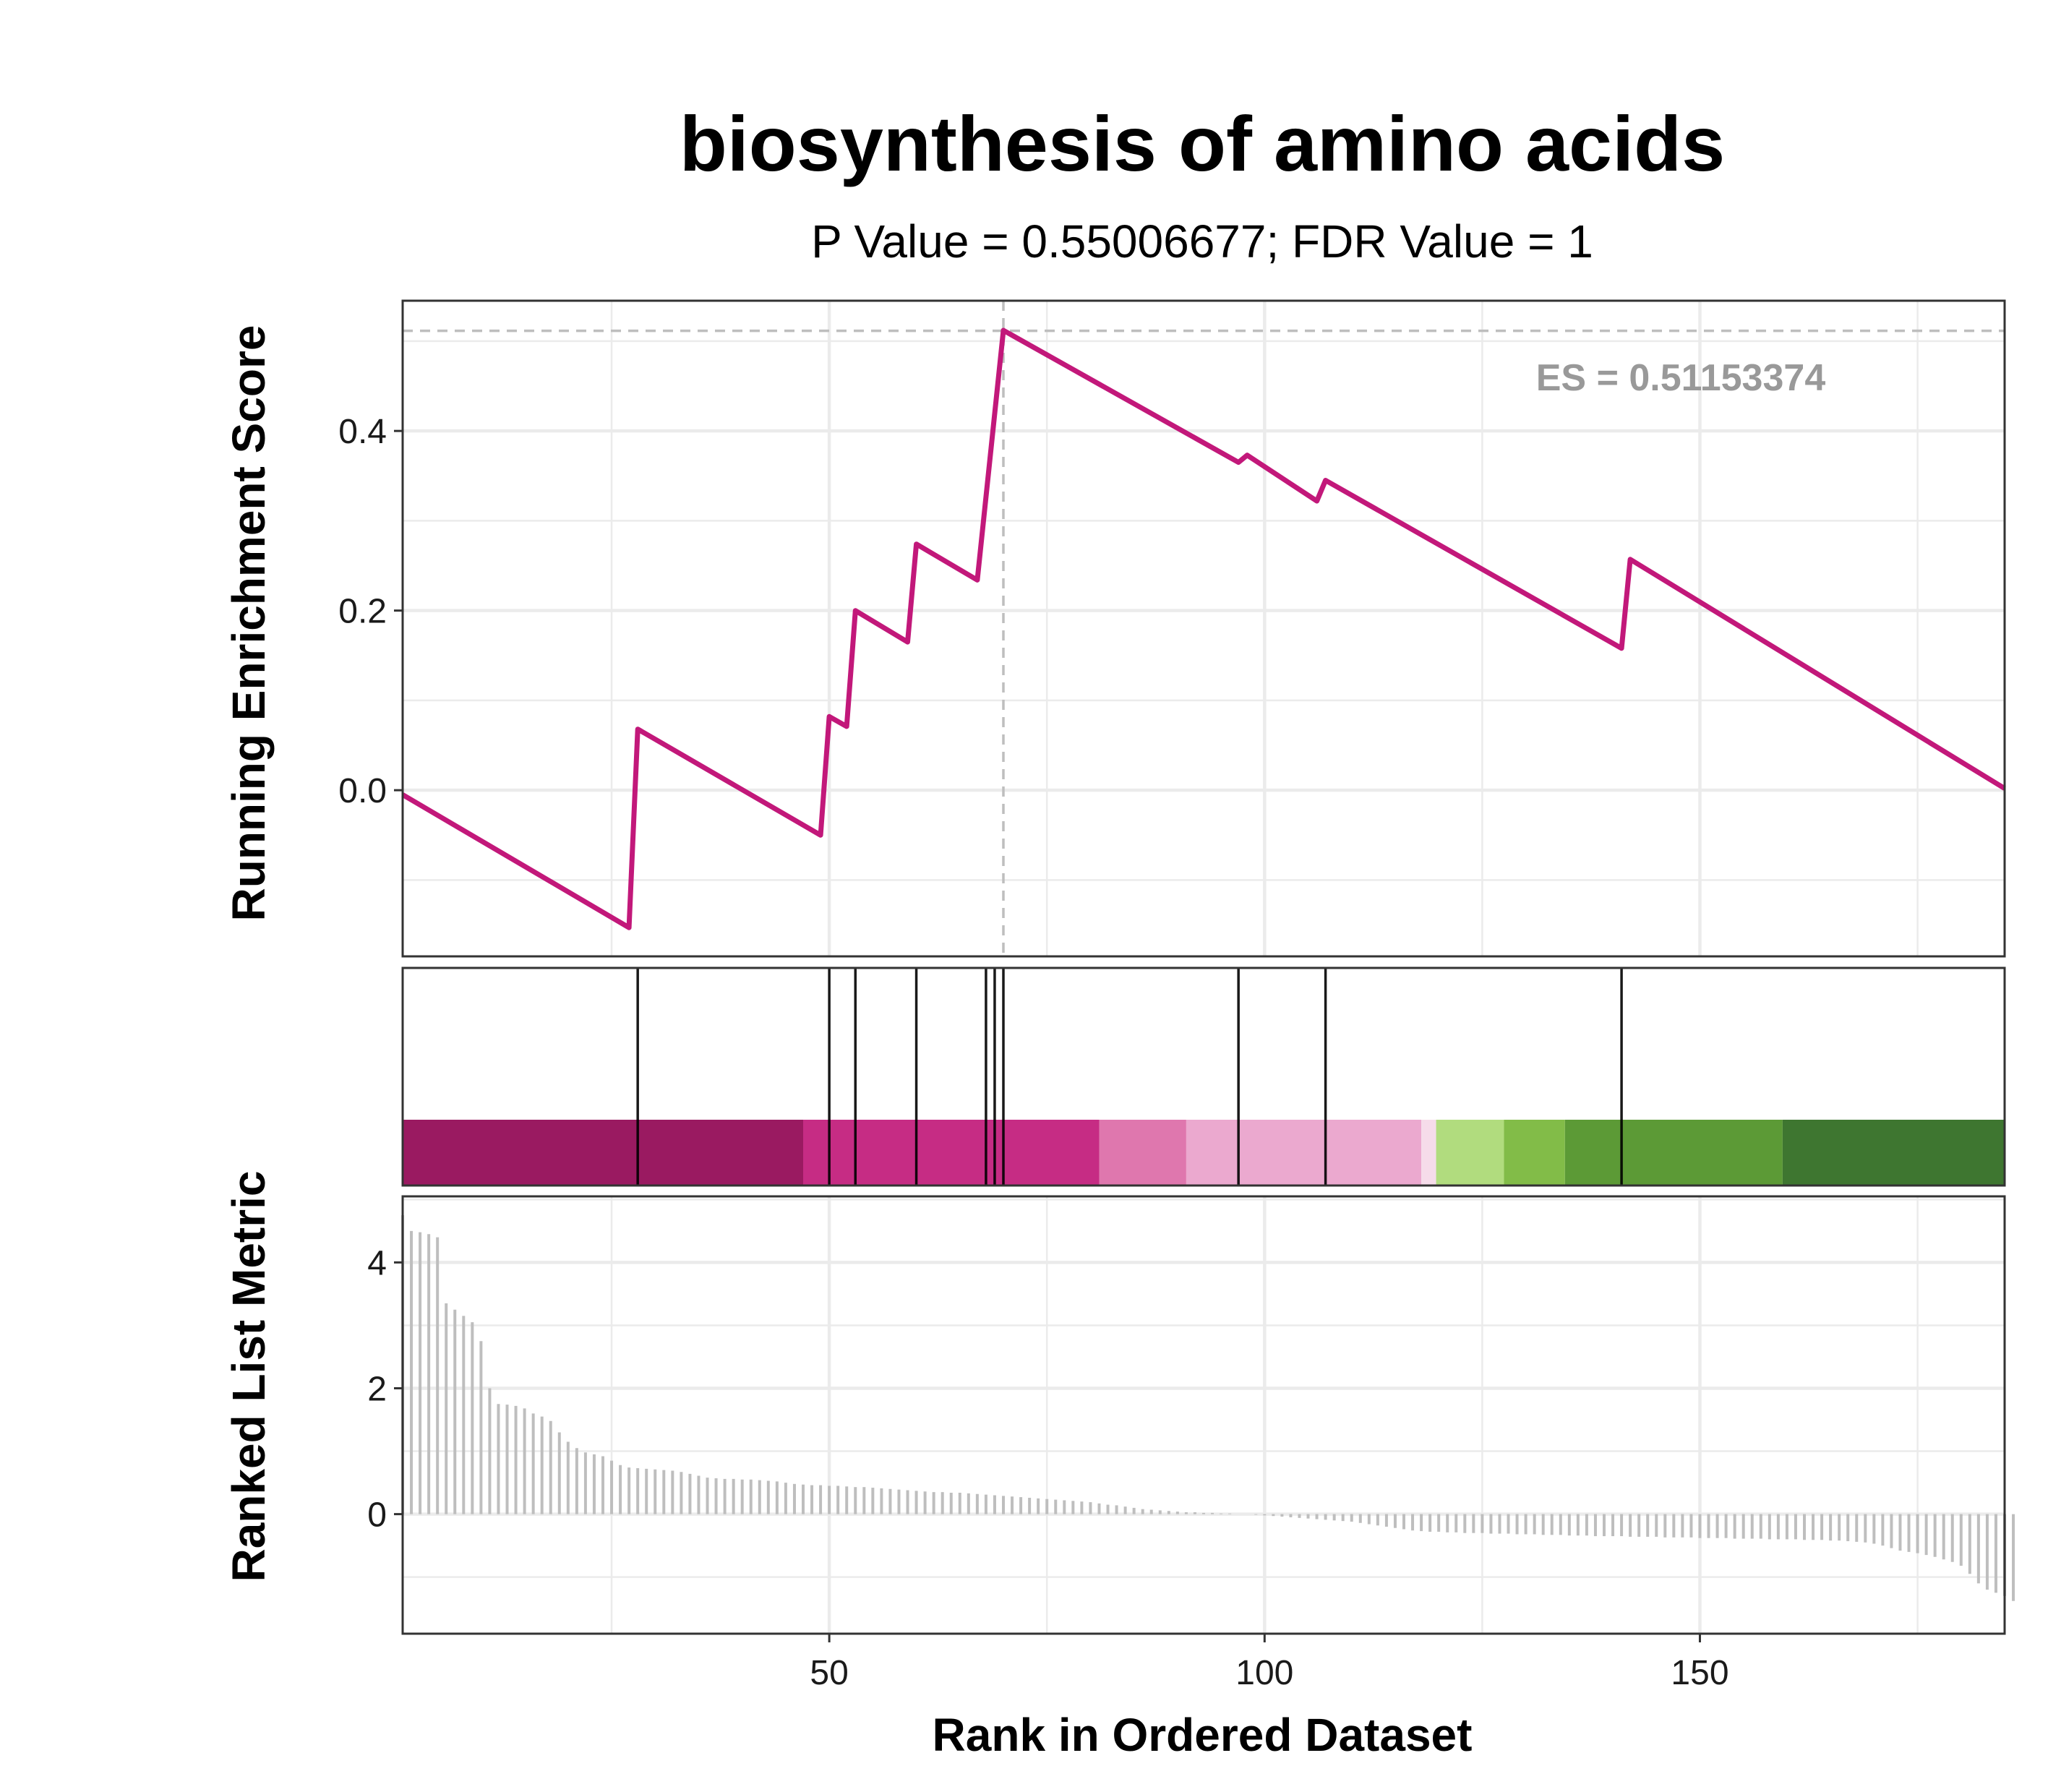  I want to click on y-tick-label: 0, so click(377, 1515).